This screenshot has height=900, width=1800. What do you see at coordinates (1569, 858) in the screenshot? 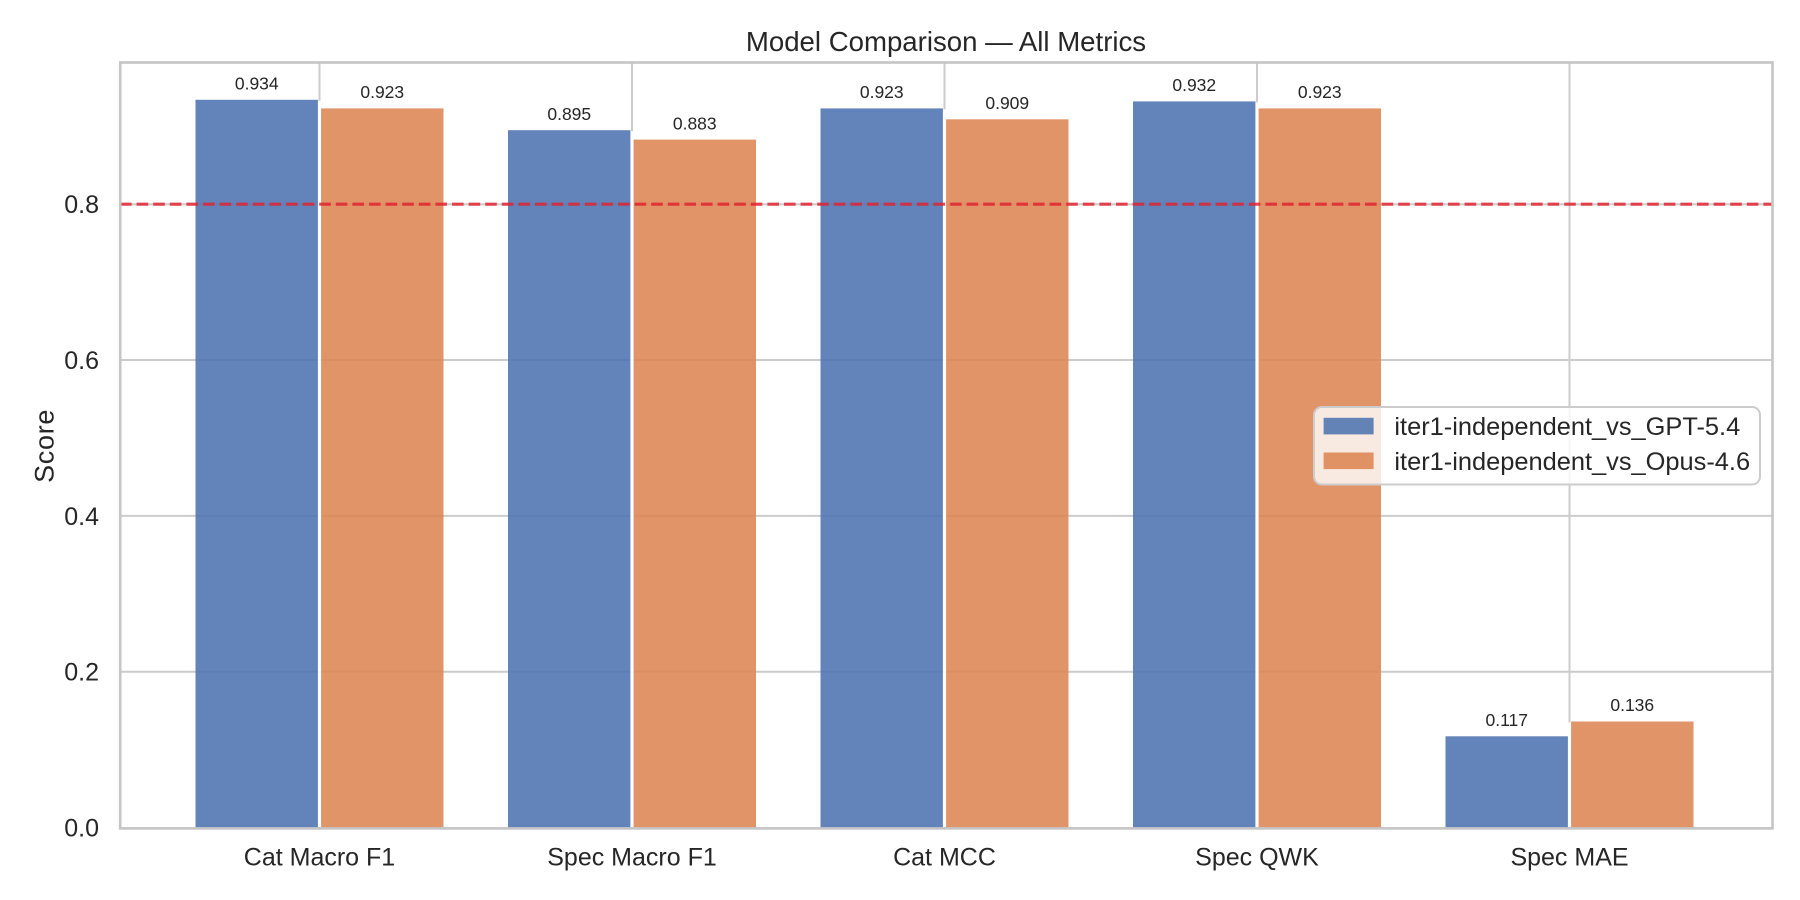
I see `svg-text: Spec MAE` at bounding box center [1569, 858].